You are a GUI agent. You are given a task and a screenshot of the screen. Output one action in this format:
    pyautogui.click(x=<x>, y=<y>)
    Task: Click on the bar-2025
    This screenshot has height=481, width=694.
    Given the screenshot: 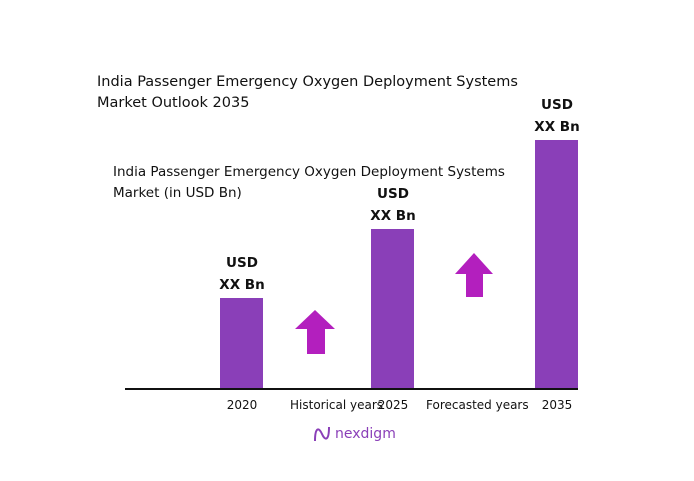 What is the action you would take?
    pyautogui.click(x=392, y=309)
    